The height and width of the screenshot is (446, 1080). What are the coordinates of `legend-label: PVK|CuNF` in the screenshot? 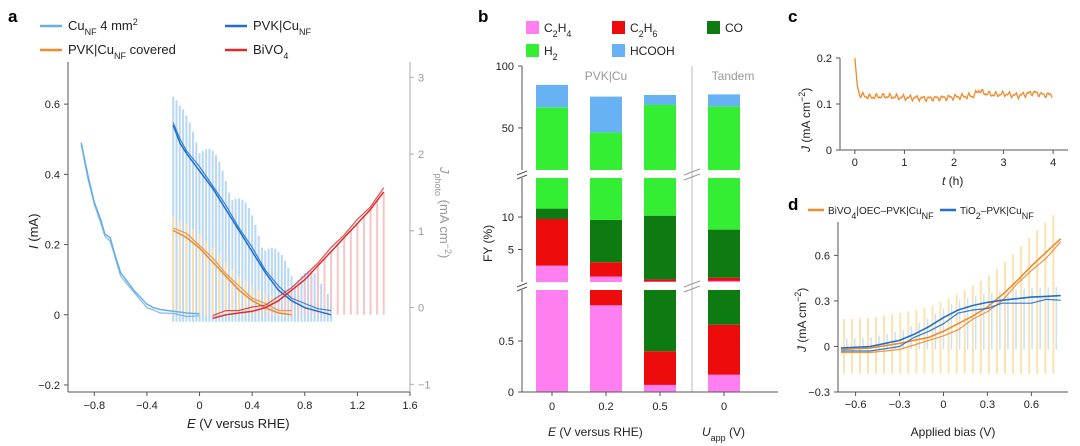 It's located at (282, 27).